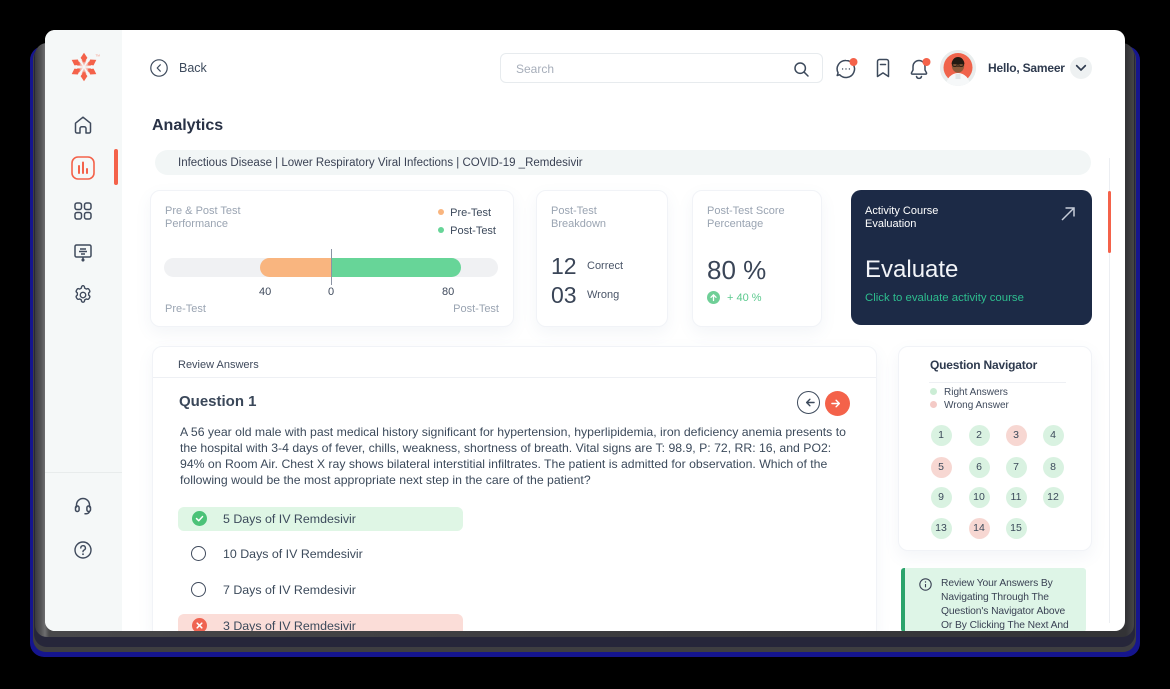 The image size is (1170, 689). I want to click on svg-text: TM, so click(98, 56).